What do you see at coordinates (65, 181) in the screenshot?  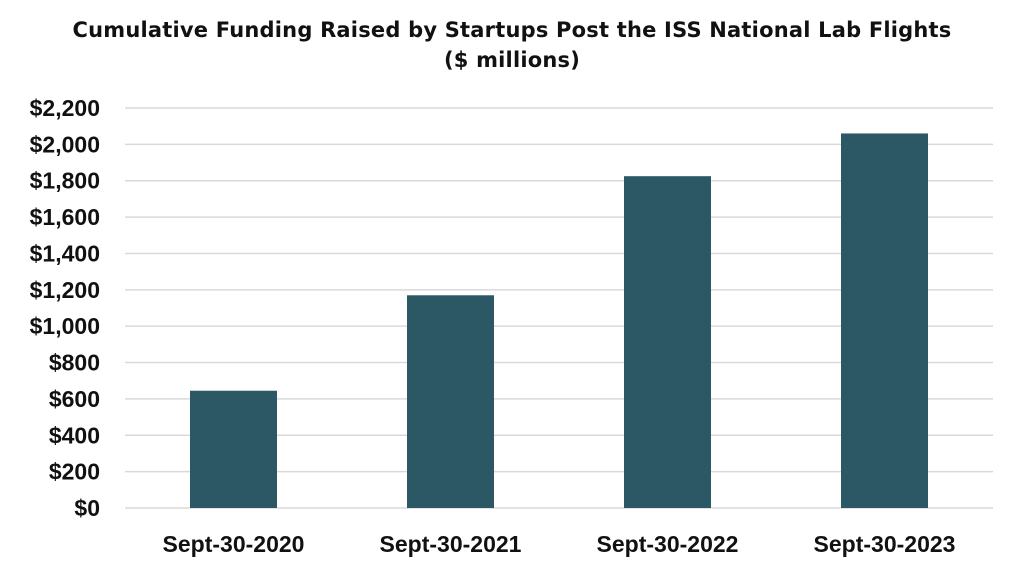 I see `y-tick-label: $1,800` at bounding box center [65, 181].